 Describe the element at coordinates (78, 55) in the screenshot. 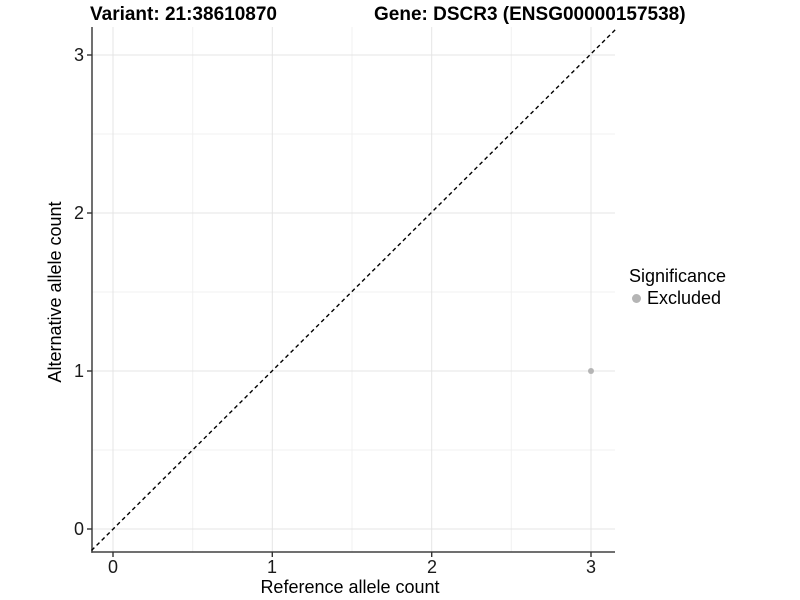

I see `y-tick-label-3: 3` at that location.